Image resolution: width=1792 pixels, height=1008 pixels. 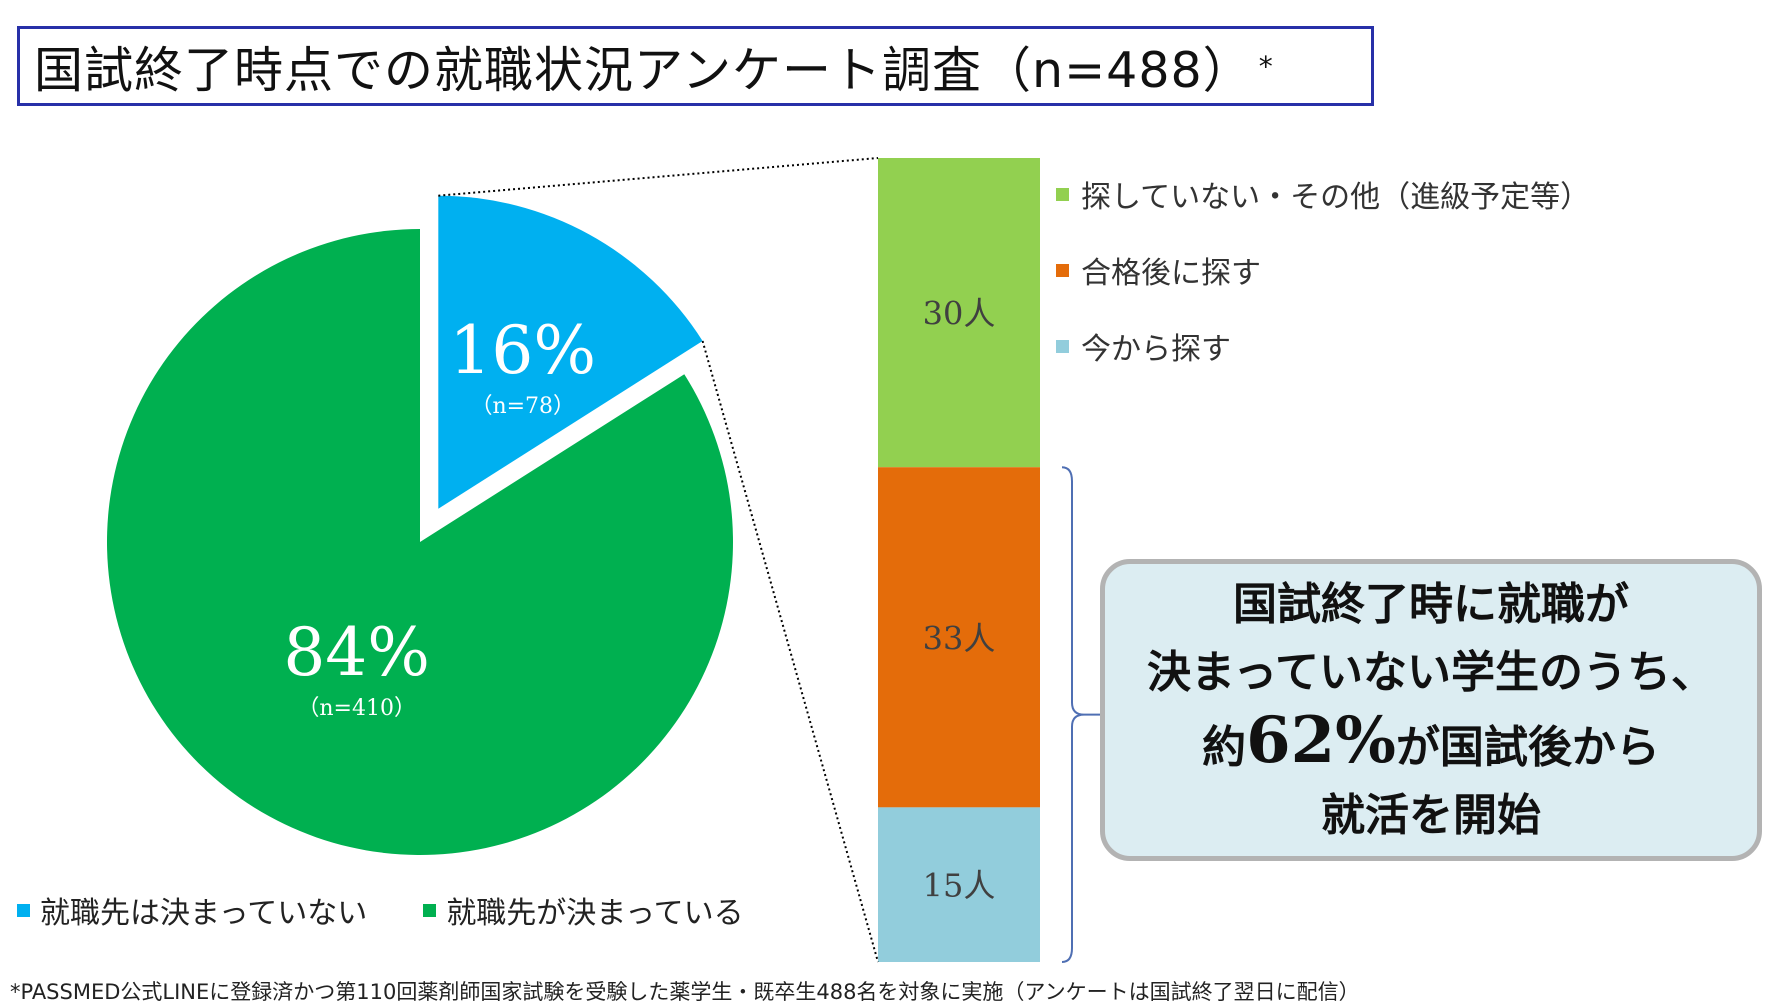 I want to click on callout-suffix: が国試後から, so click(x=1527, y=747).